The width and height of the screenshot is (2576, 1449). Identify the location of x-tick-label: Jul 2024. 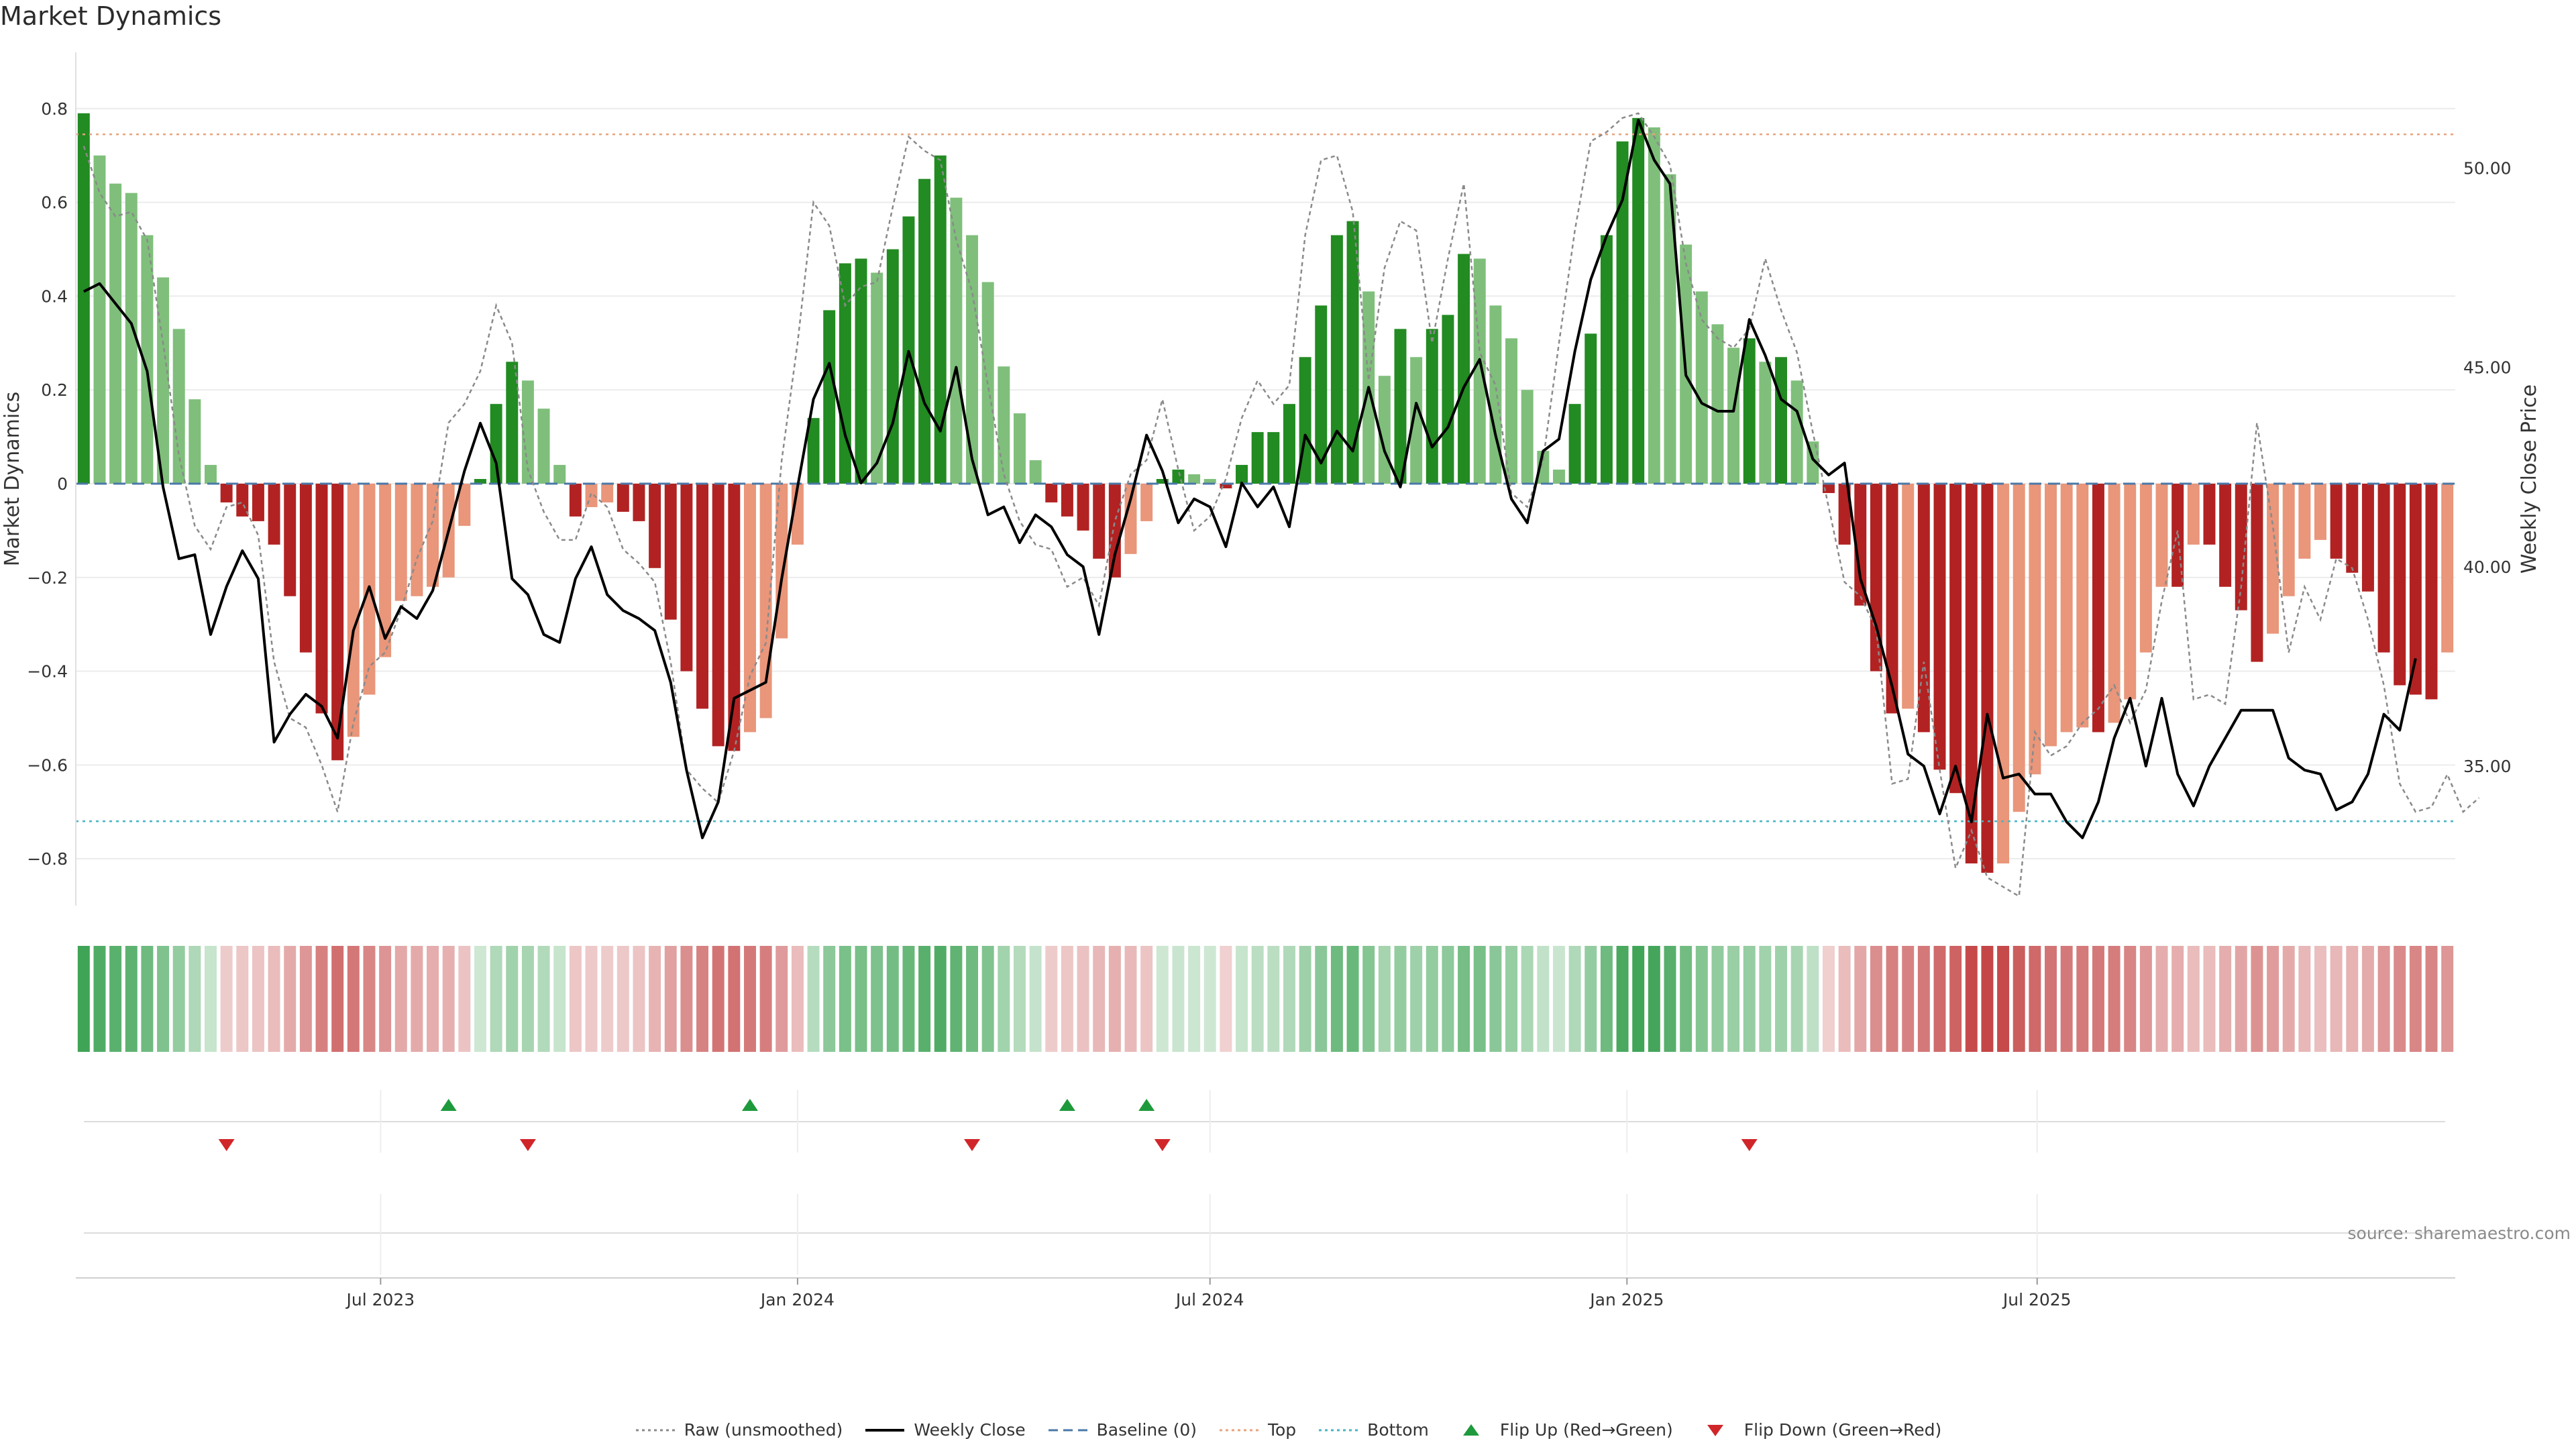
(1209, 1299).